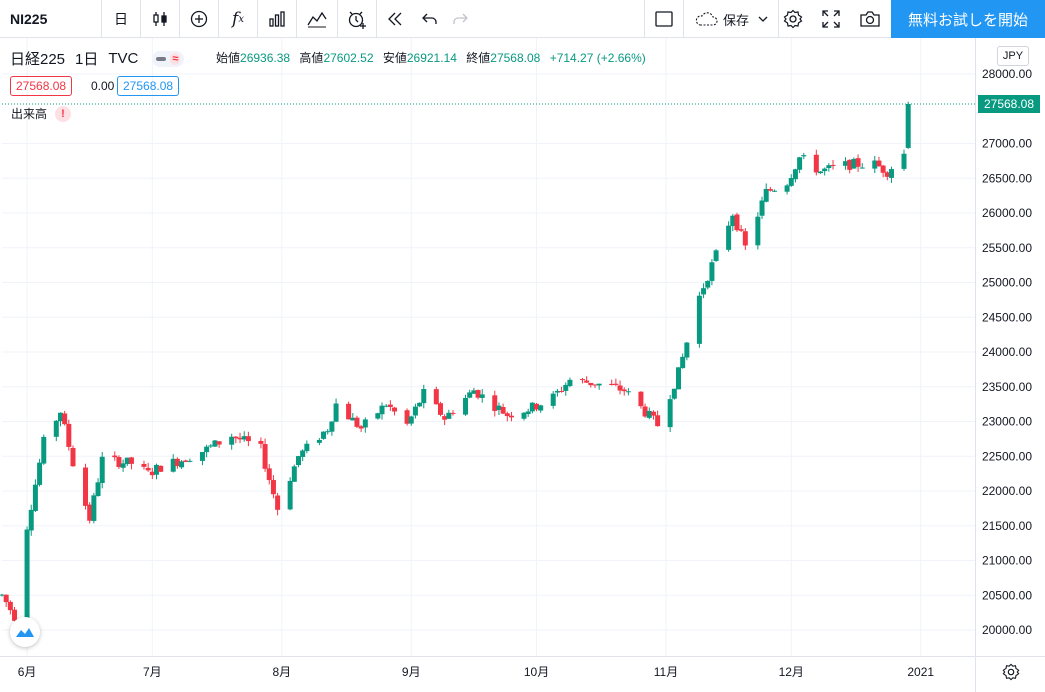 The image size is (1045, 692). I want to click on chart-type-icon, so click(317, 19).